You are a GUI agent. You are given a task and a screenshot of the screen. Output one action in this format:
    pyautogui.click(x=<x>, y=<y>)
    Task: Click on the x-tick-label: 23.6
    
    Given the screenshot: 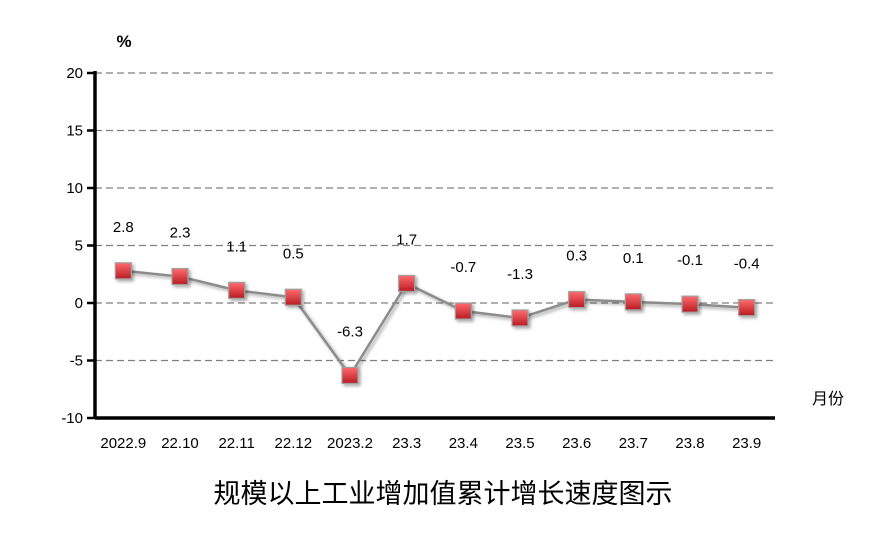 What is the action you would take?
    pyautogui.click(x=576, y=443)
    